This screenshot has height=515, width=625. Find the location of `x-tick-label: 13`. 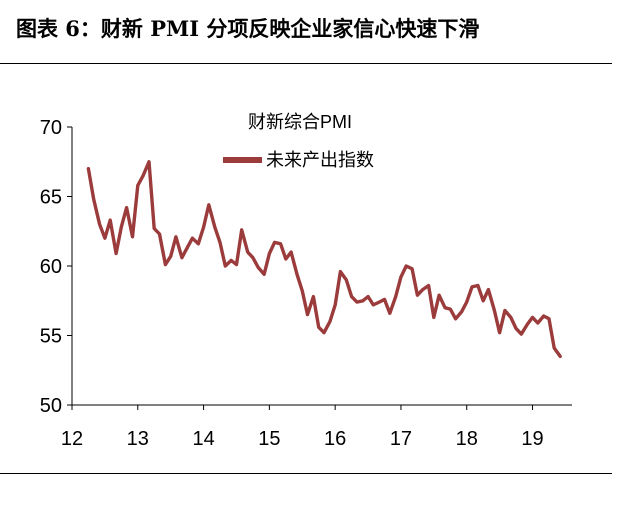

x-tick-label: 13 is located at coordinates (138, 439).